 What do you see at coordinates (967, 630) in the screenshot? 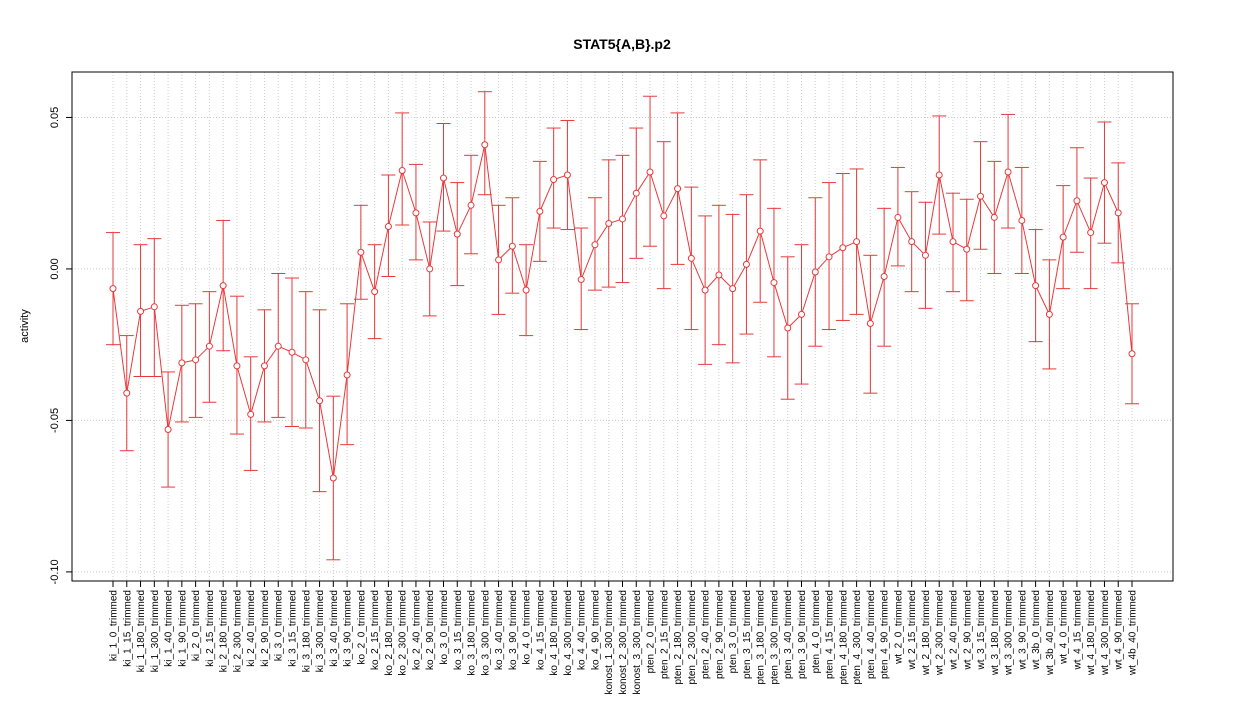
I see `x-tick-label: wt_2_90_trimmed` at bounding box center [967, 630].